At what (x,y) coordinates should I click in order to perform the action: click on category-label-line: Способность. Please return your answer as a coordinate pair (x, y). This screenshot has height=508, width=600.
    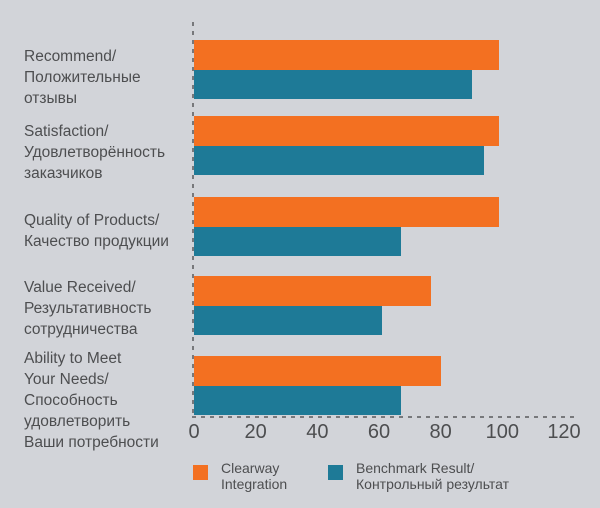
    Looking at the image, I should click on (71, 400).